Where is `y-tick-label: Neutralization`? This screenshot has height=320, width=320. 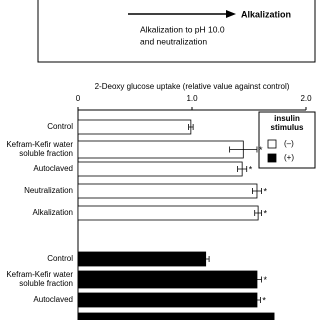
y-tick-label: Neutralization is located at coordinates (48, 190).